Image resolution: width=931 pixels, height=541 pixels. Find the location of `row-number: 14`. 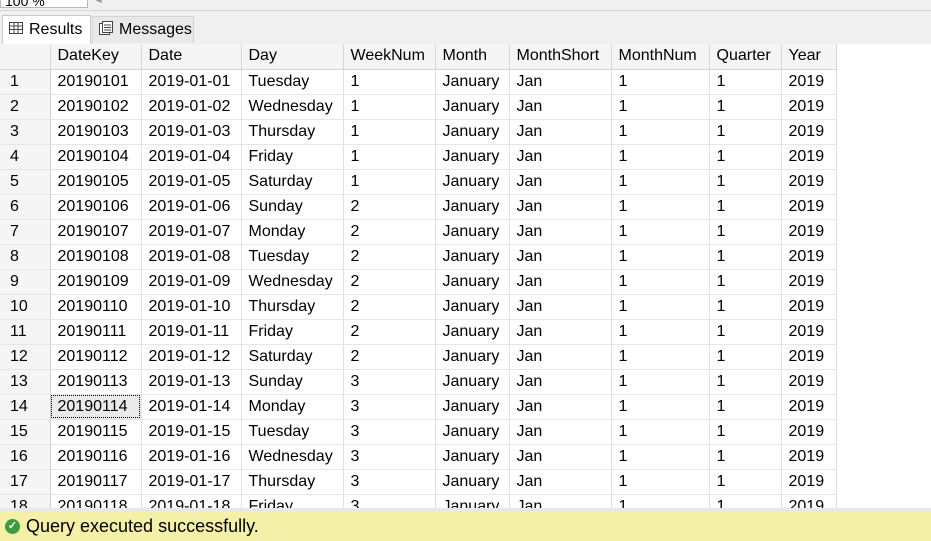

row-number: 14 is located at coordinates (25, 407).